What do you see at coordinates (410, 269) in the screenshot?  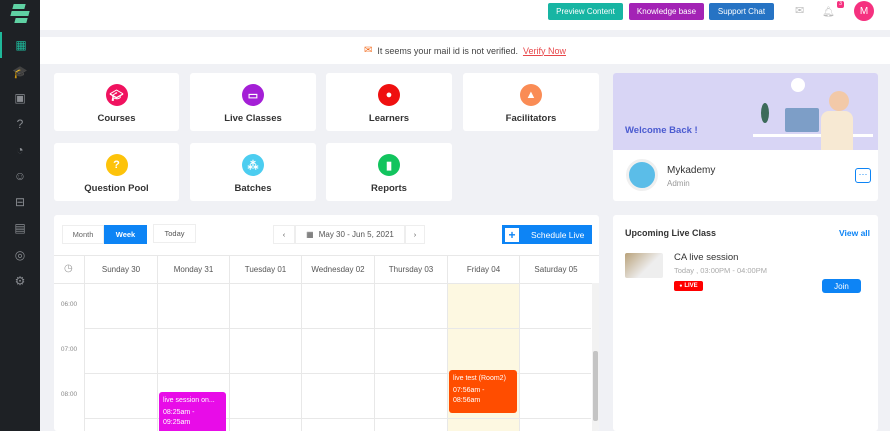 I see `day-header: Thursday 03` at bounding box center [410, 269].